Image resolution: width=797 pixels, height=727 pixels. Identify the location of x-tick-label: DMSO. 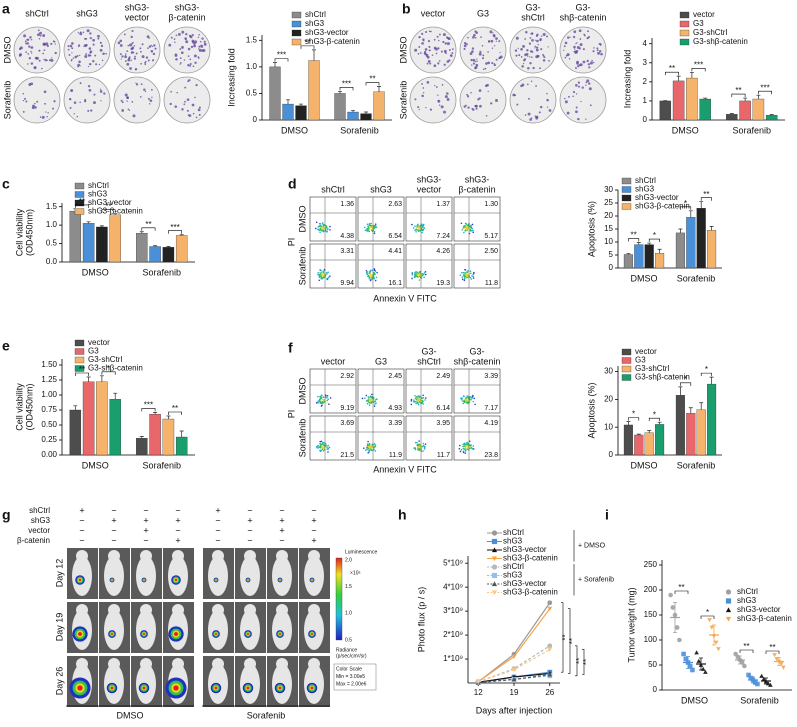
(95, 272).